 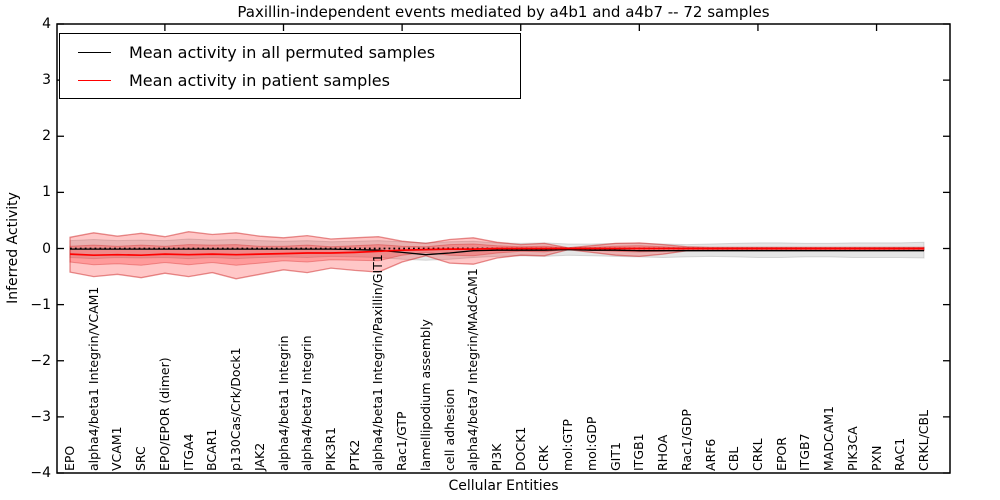 What do you see at coordinates (503, 486) in the screenshot?
I see `x-axis-label: Cellular Entities` at bounding box center [503, 486].